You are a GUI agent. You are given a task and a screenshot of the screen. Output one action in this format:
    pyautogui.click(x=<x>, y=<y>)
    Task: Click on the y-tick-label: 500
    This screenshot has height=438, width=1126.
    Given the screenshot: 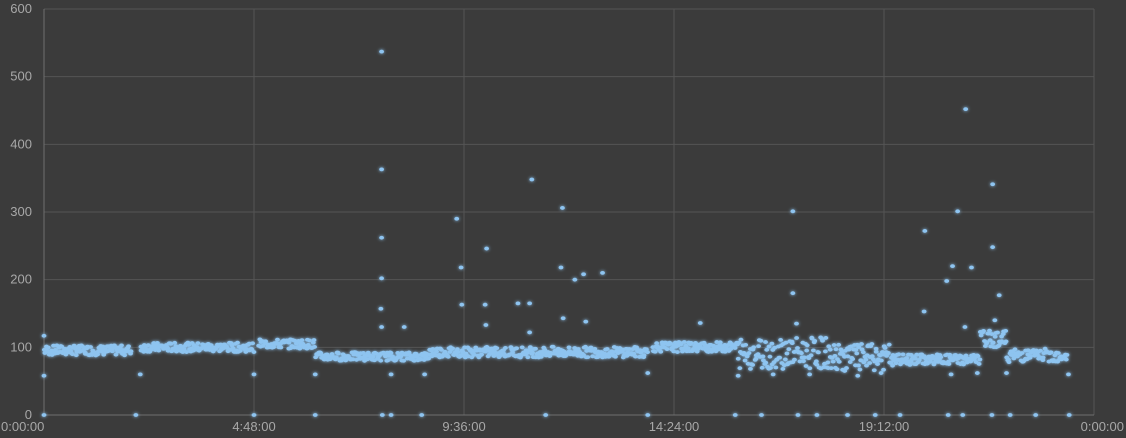 What is the action you would take?
    pyautogui.click(x=21, y=76)
    